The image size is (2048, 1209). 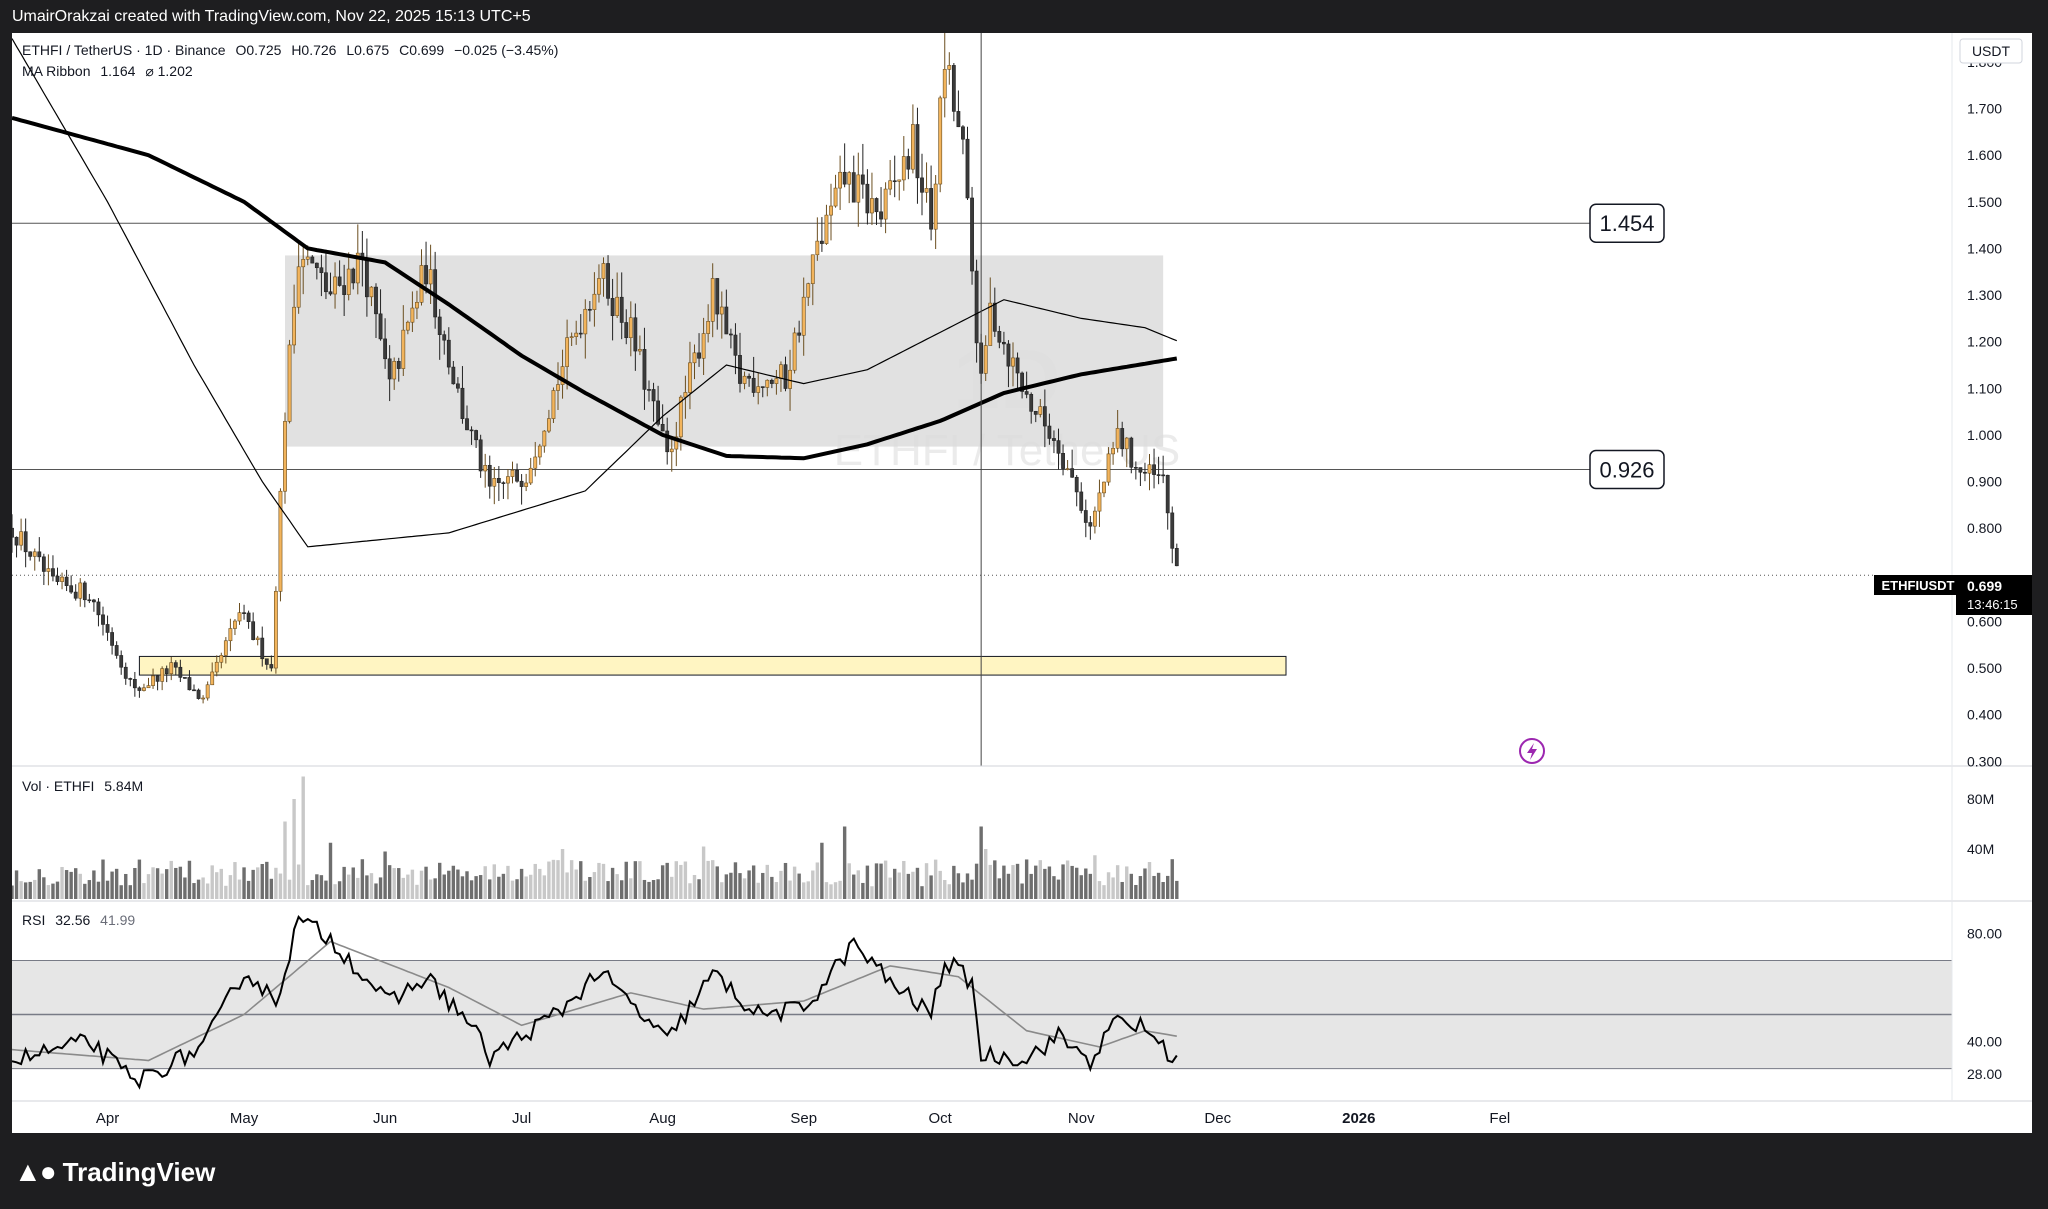 I want to click on legend-symbol: ETHFI / TetherUS · 1D · Binance, so click(x=124, y=50).